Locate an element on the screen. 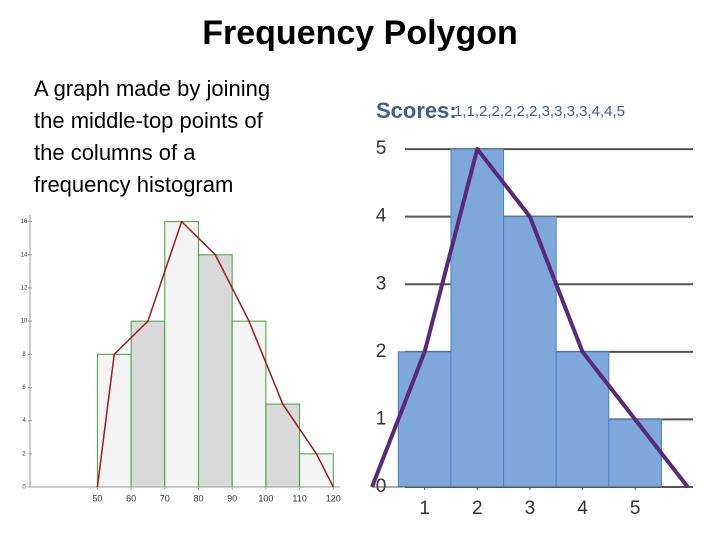 The width and height of the screenshot is (720, 540). x-tick-label: 120 is located at coordinates (333, 498).